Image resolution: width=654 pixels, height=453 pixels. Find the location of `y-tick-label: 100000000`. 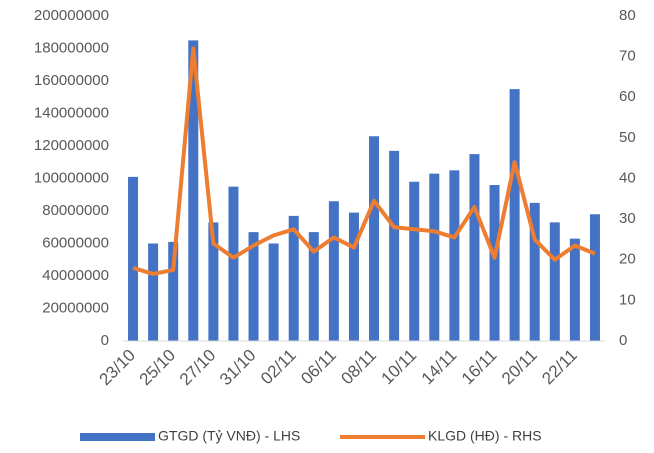

y-tick-label: 100000000 is located at coordinates (71, 177).